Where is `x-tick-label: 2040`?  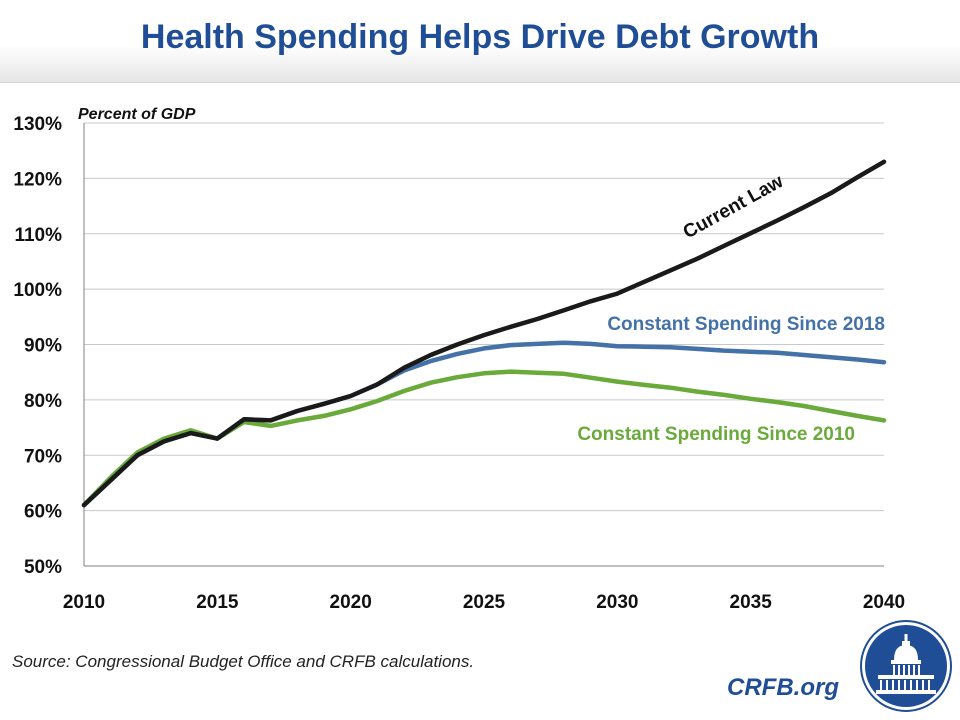 x-tick-label: 2040 is located at coordinates (884, 602).